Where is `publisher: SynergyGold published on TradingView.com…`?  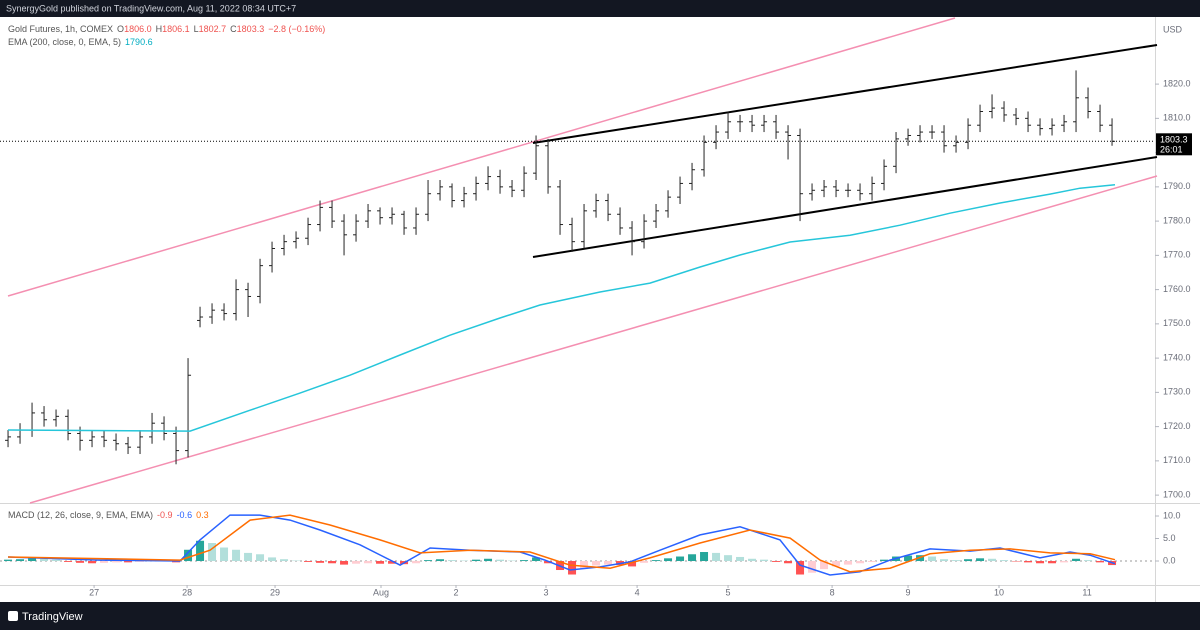 publisher: SynergyGold published on TradingView.com… is located at coordinates (151, 8).